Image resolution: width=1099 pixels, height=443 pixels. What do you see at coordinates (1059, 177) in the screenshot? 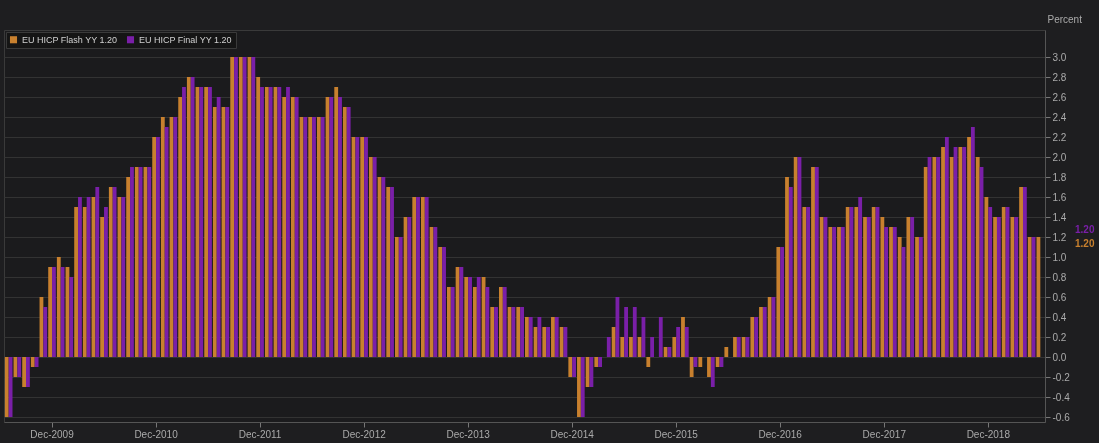
I see `y-tick-label: 1.8` at bounding box center [1059, 177].